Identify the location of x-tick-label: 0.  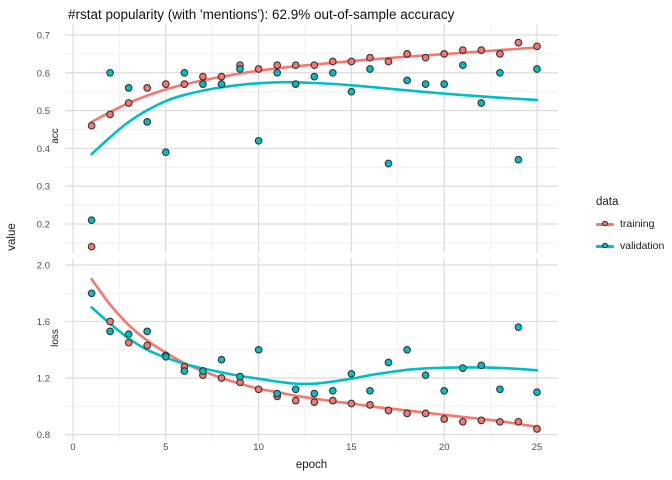
(72, 447).